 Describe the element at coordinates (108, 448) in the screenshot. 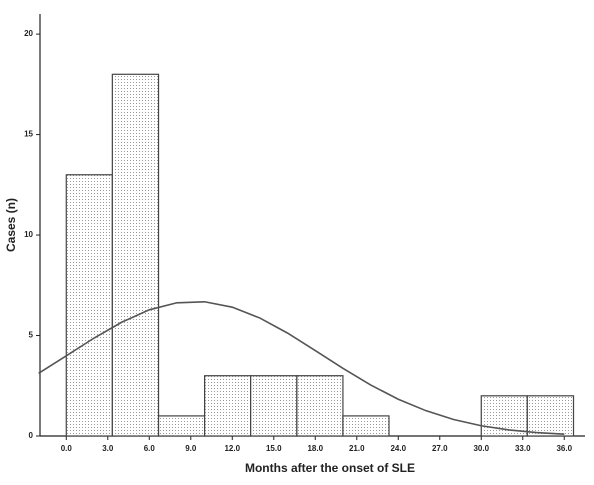

I see `x-tick-label: 3.0` at that location.